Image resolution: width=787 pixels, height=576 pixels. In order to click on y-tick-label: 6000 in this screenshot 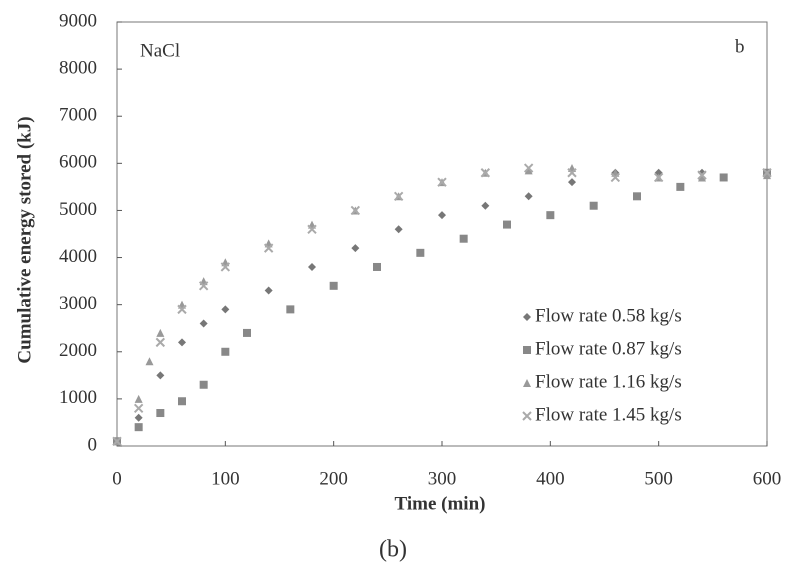, I will do `click(78, 162)`.